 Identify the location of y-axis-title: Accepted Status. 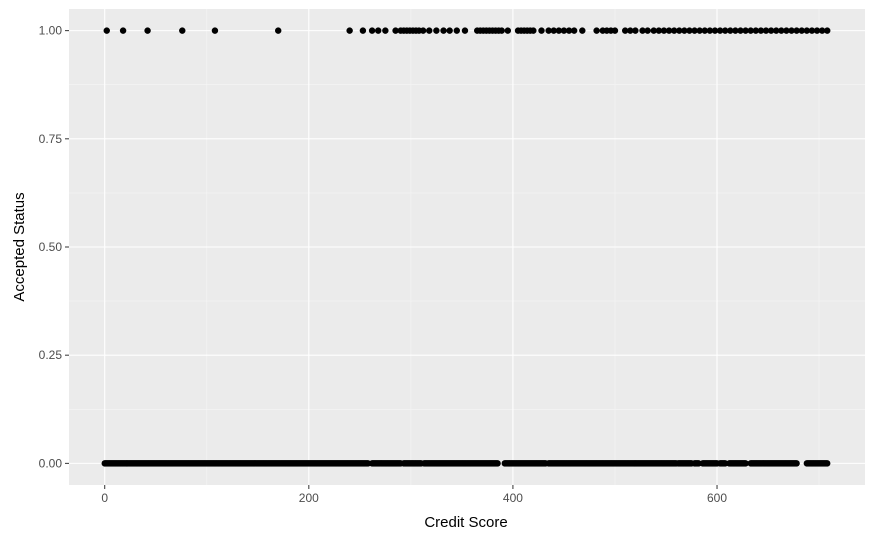
(19, 246).